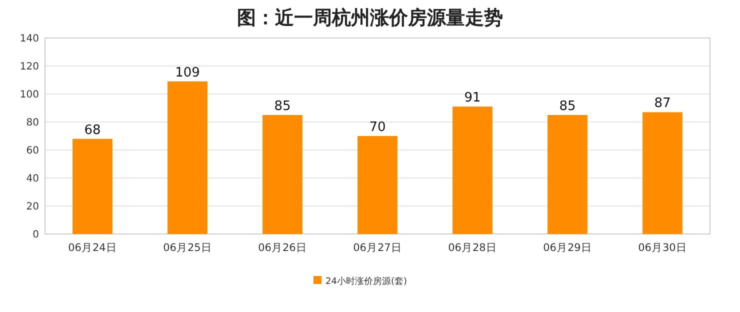  What do you see at coordinates (32, 179) in the screenshot?
I see `y-tick-label: 40` at bounding box center [32, 179].